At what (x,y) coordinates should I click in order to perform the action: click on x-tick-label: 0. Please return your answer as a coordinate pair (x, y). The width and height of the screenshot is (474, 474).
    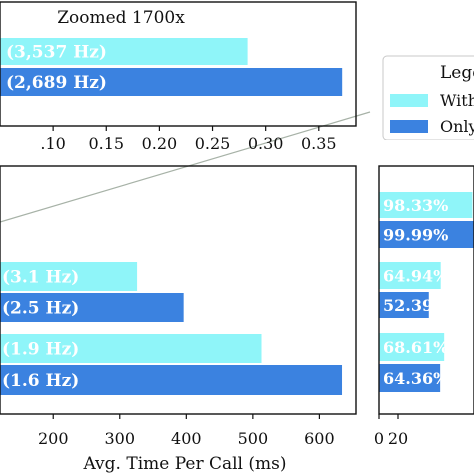
    Looking at the image, I should click on (379, 438).